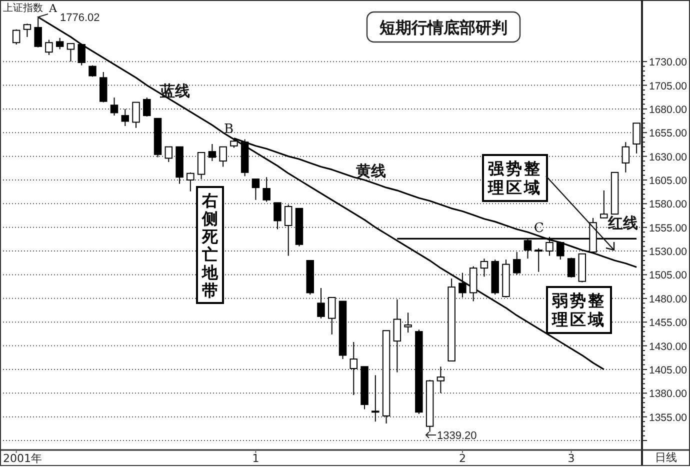  I want to click on series-label: 蓝线, so click(174, 91).